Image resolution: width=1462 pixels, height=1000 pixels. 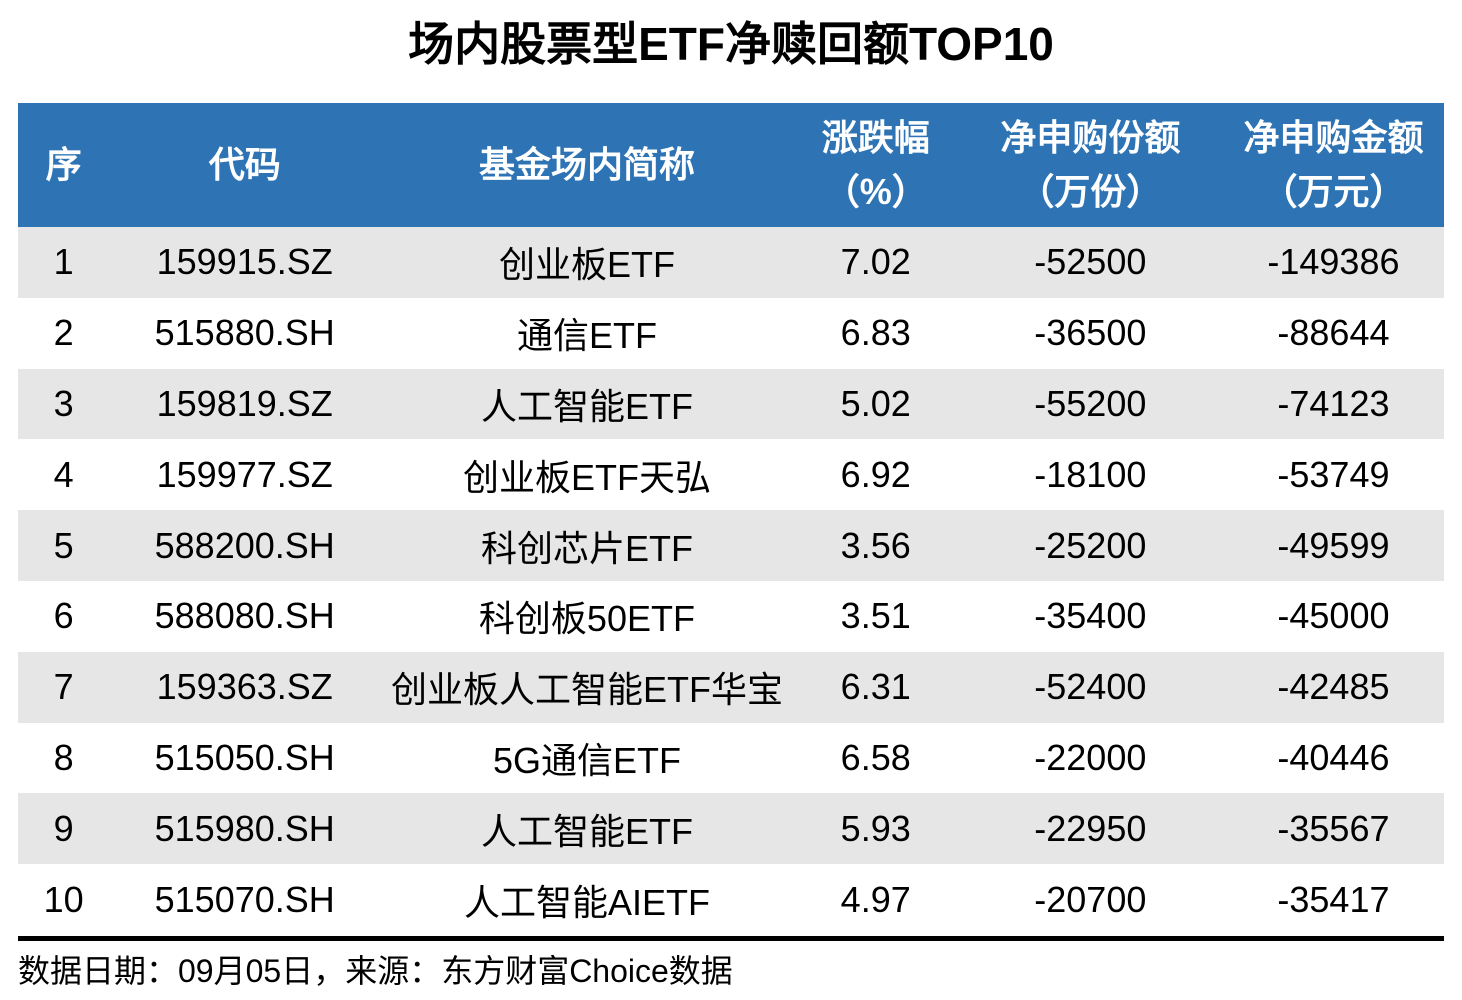 What do you see at coordinates (1090, 757) in the screenshot?
I see `cell-net-shares: -22000` at bounding box center [1090, 757].